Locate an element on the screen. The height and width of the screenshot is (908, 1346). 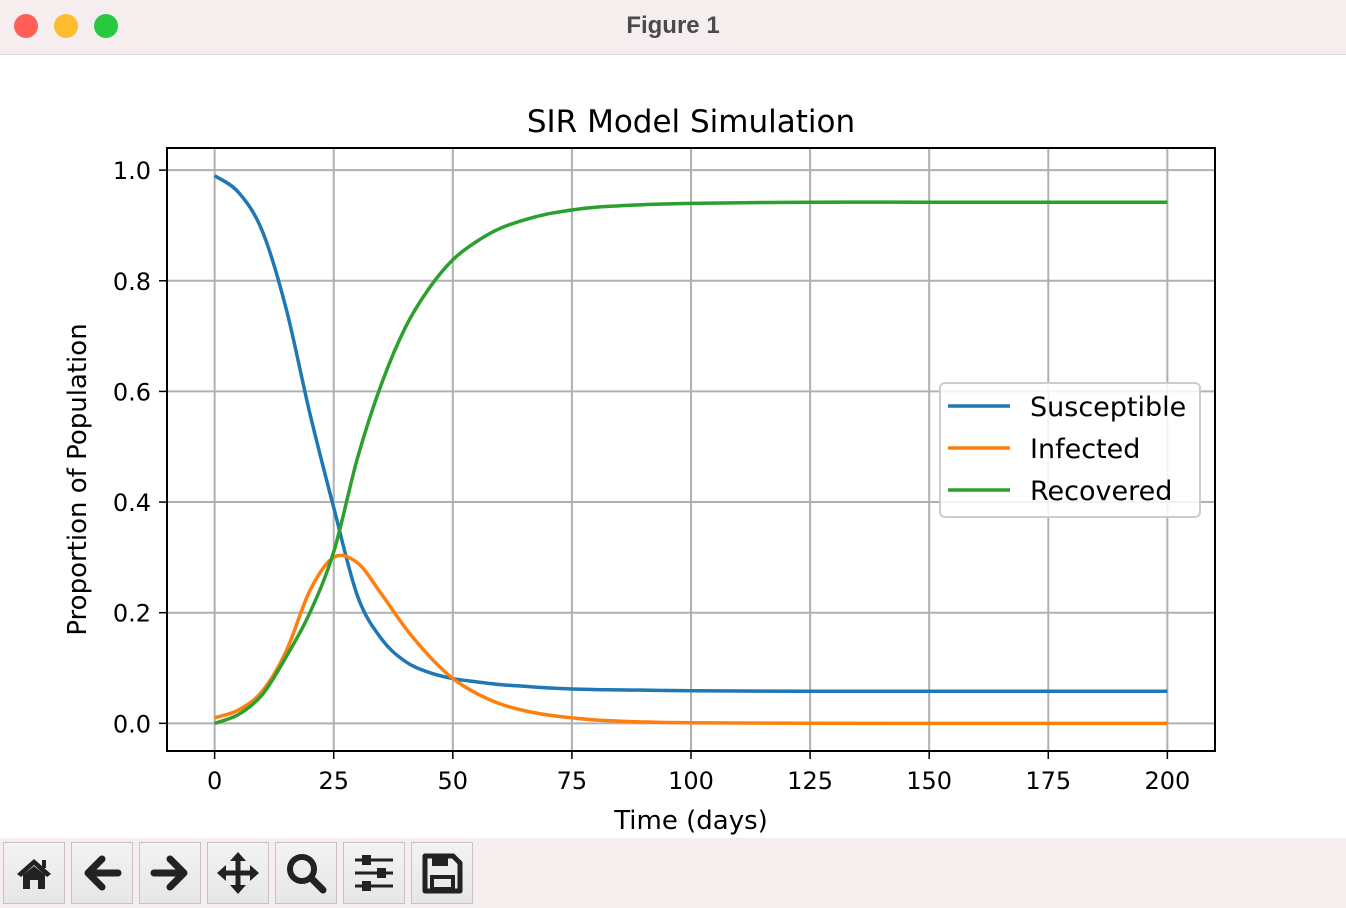
y-tick-label: 0.2 is located at coordinates (132, 614).